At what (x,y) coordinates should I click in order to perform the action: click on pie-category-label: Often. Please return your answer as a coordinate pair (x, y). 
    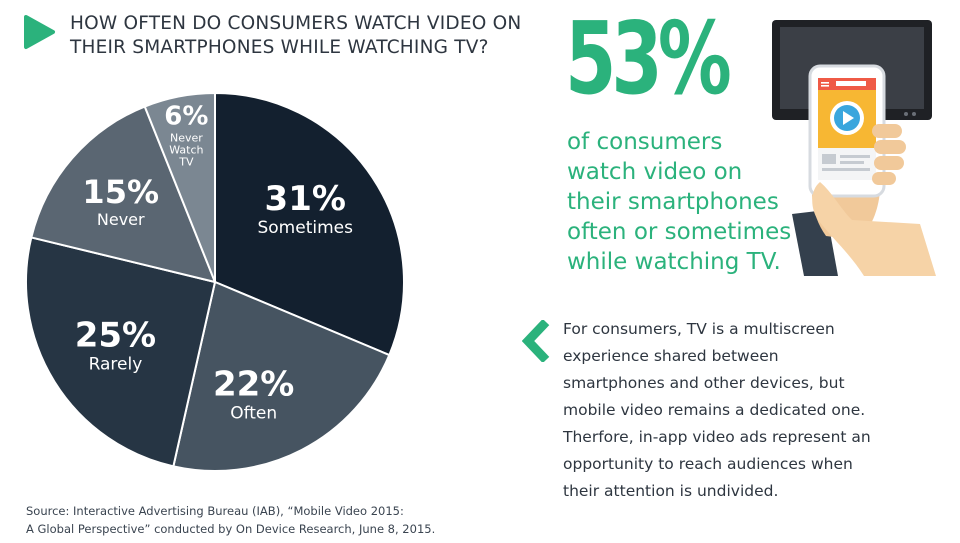
    Looking at the image, I should click on (253, 414).